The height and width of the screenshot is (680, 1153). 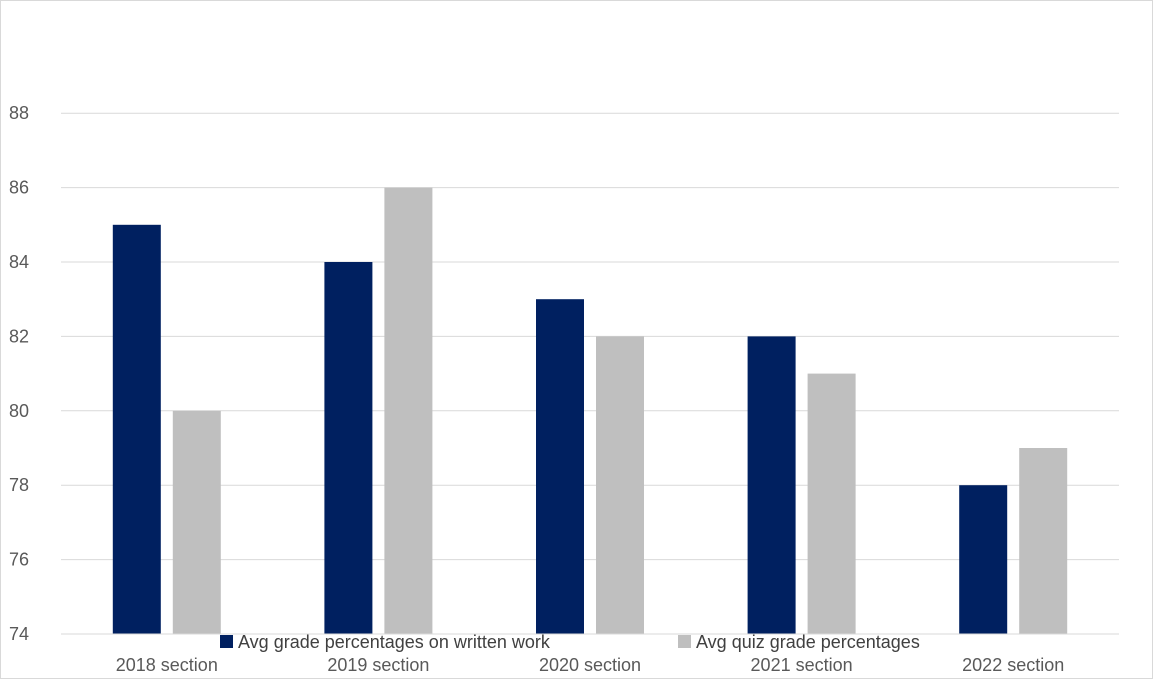 What do you see at coordinates (19, 113) in the screenshot?
I see `y-tick-label: 88` at bounding box center [19, 113].